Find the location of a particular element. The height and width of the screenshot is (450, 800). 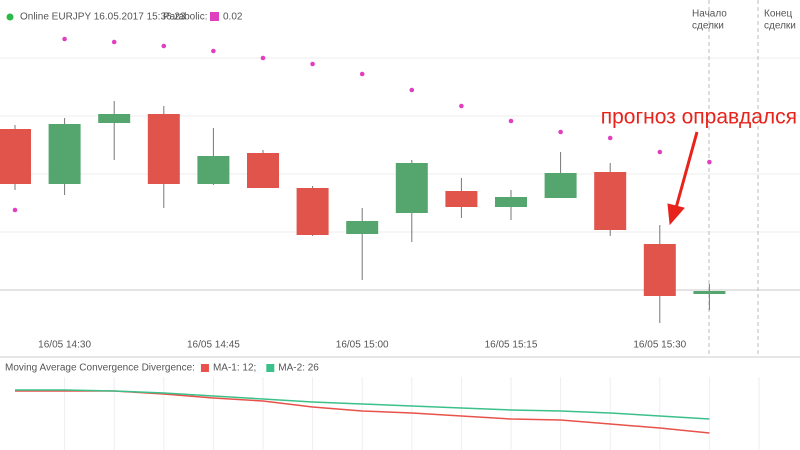

x-tick-label: 16/05 15:30 is located at coordinates (659, 345).